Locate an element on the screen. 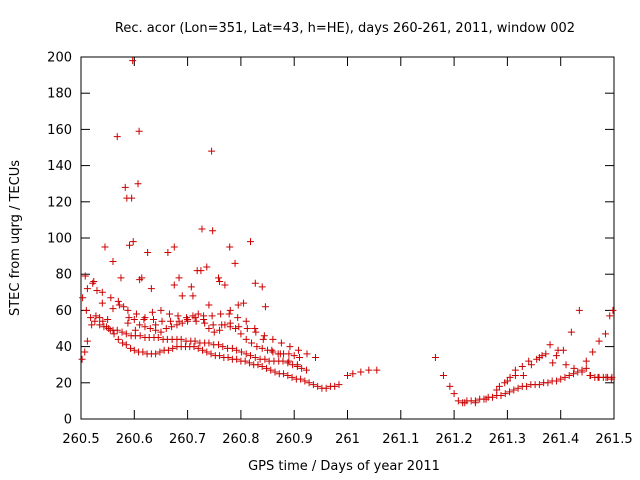 The width and height of the screenshot is (640, 480). y-tick-label: 40 is located at coordinates (63, 347).